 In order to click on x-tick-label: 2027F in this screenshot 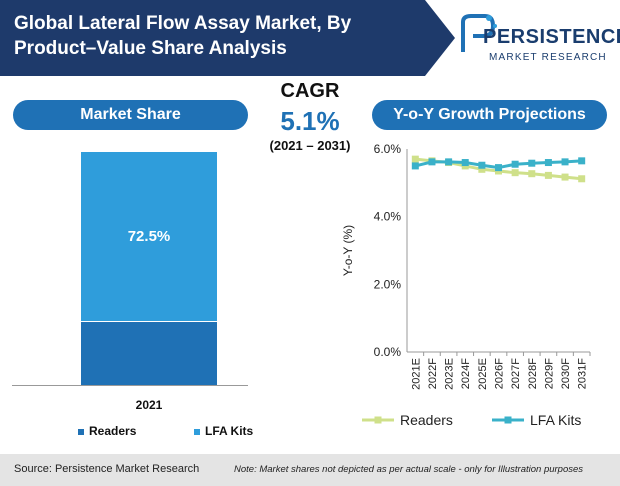, I will do `click(516, 373)`.